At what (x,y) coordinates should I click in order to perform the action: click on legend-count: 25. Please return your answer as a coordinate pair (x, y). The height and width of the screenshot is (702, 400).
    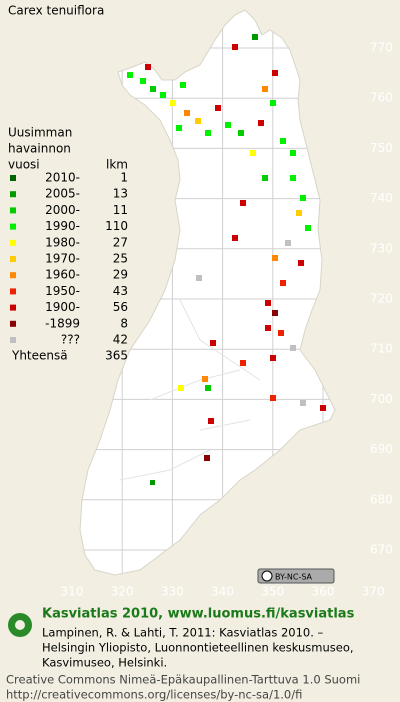
    Looking at the image, I should click on (120, 259).